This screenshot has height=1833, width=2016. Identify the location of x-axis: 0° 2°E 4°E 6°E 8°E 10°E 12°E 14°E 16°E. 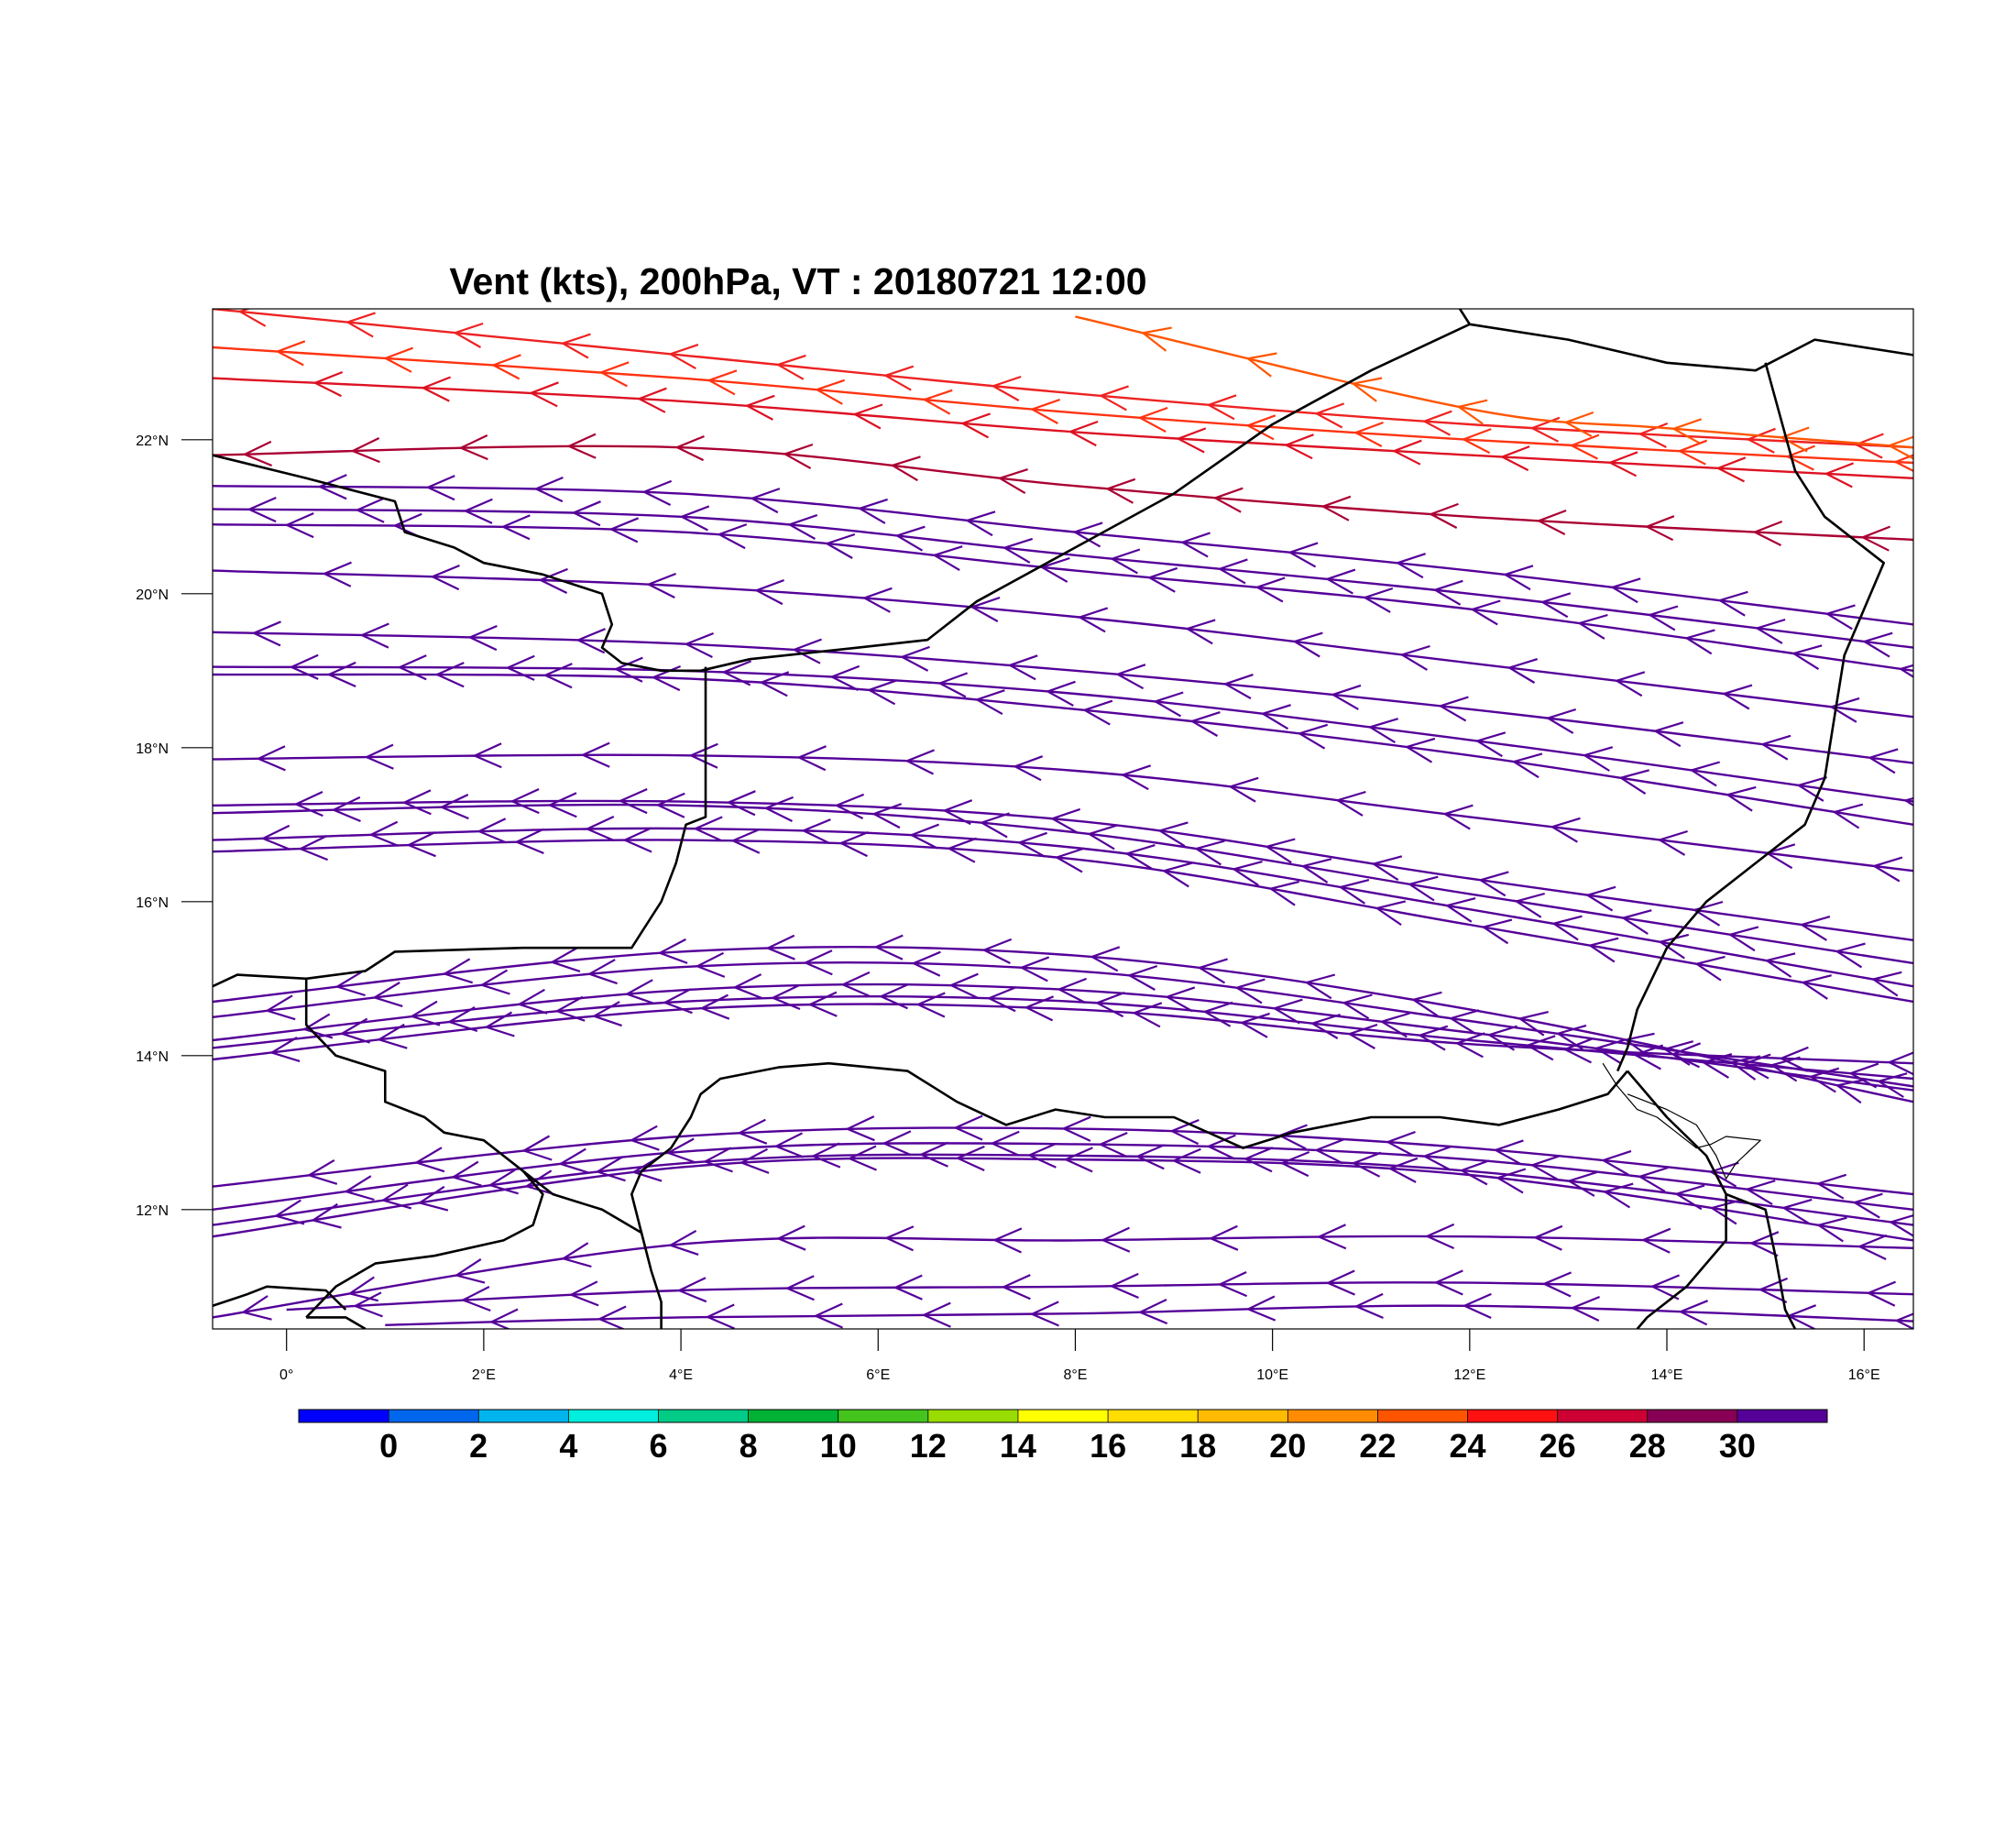
(1079, 1356).